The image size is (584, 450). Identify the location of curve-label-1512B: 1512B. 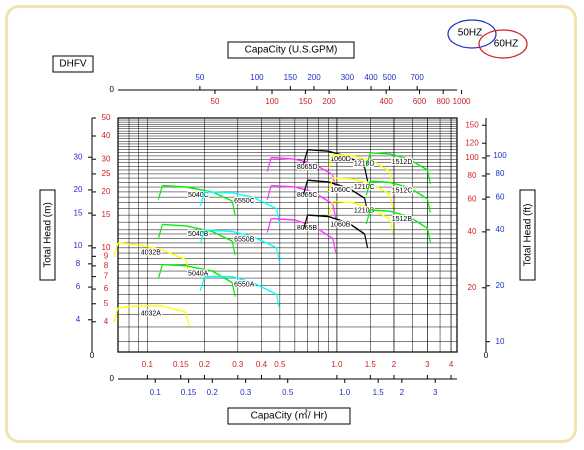
(402, 219).